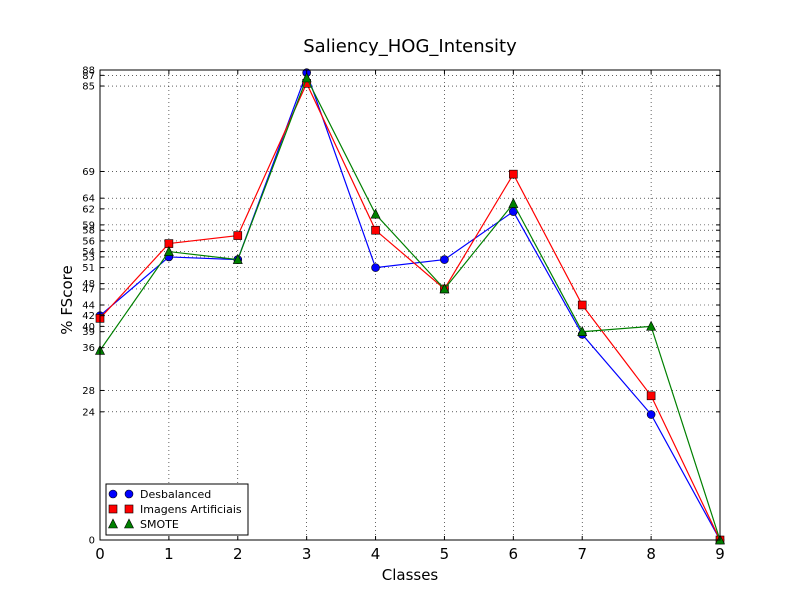 The height and width of the screenshot is (600, 800). Describe the element at coordinates (514, 554) in the screenshot. I see `x-tick-label: 6` at that location.